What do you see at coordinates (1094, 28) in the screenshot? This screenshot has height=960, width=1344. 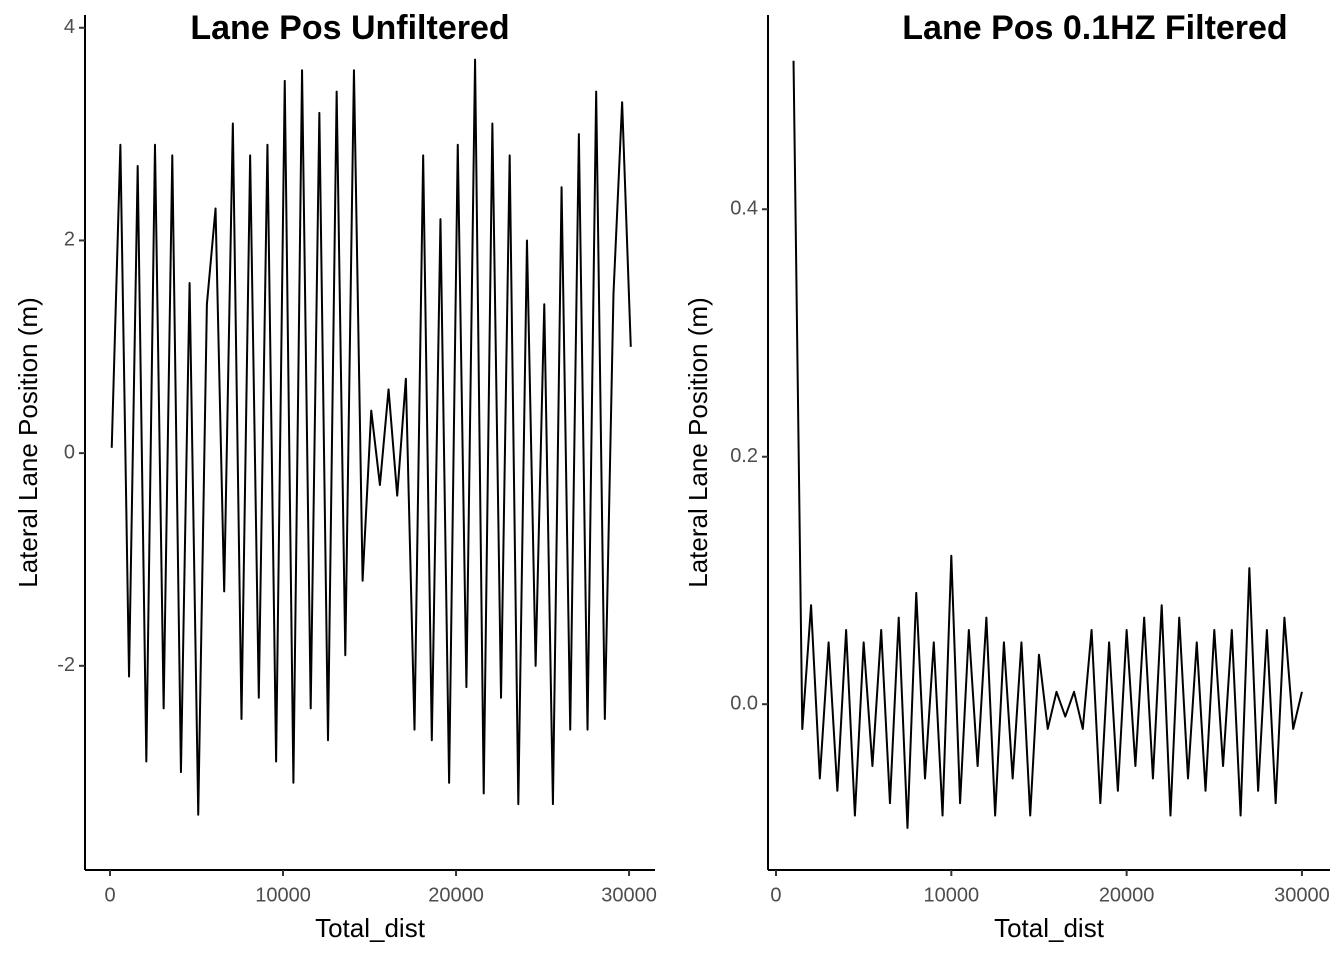 I see `chart-title: Lane Pos 0.1HZ Filtered` at bounding box center [1094, 28].